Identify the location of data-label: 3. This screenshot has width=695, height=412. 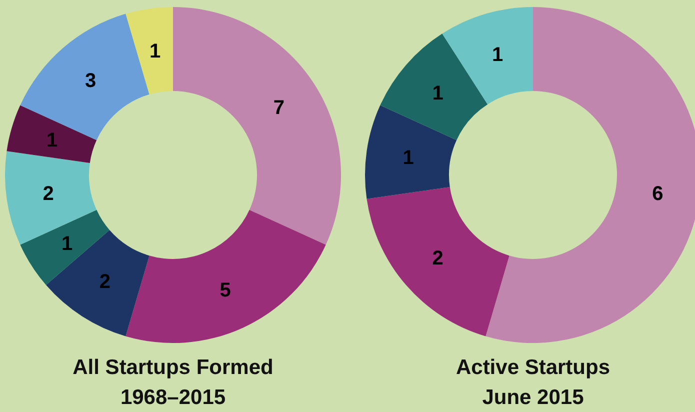
(90, 81).